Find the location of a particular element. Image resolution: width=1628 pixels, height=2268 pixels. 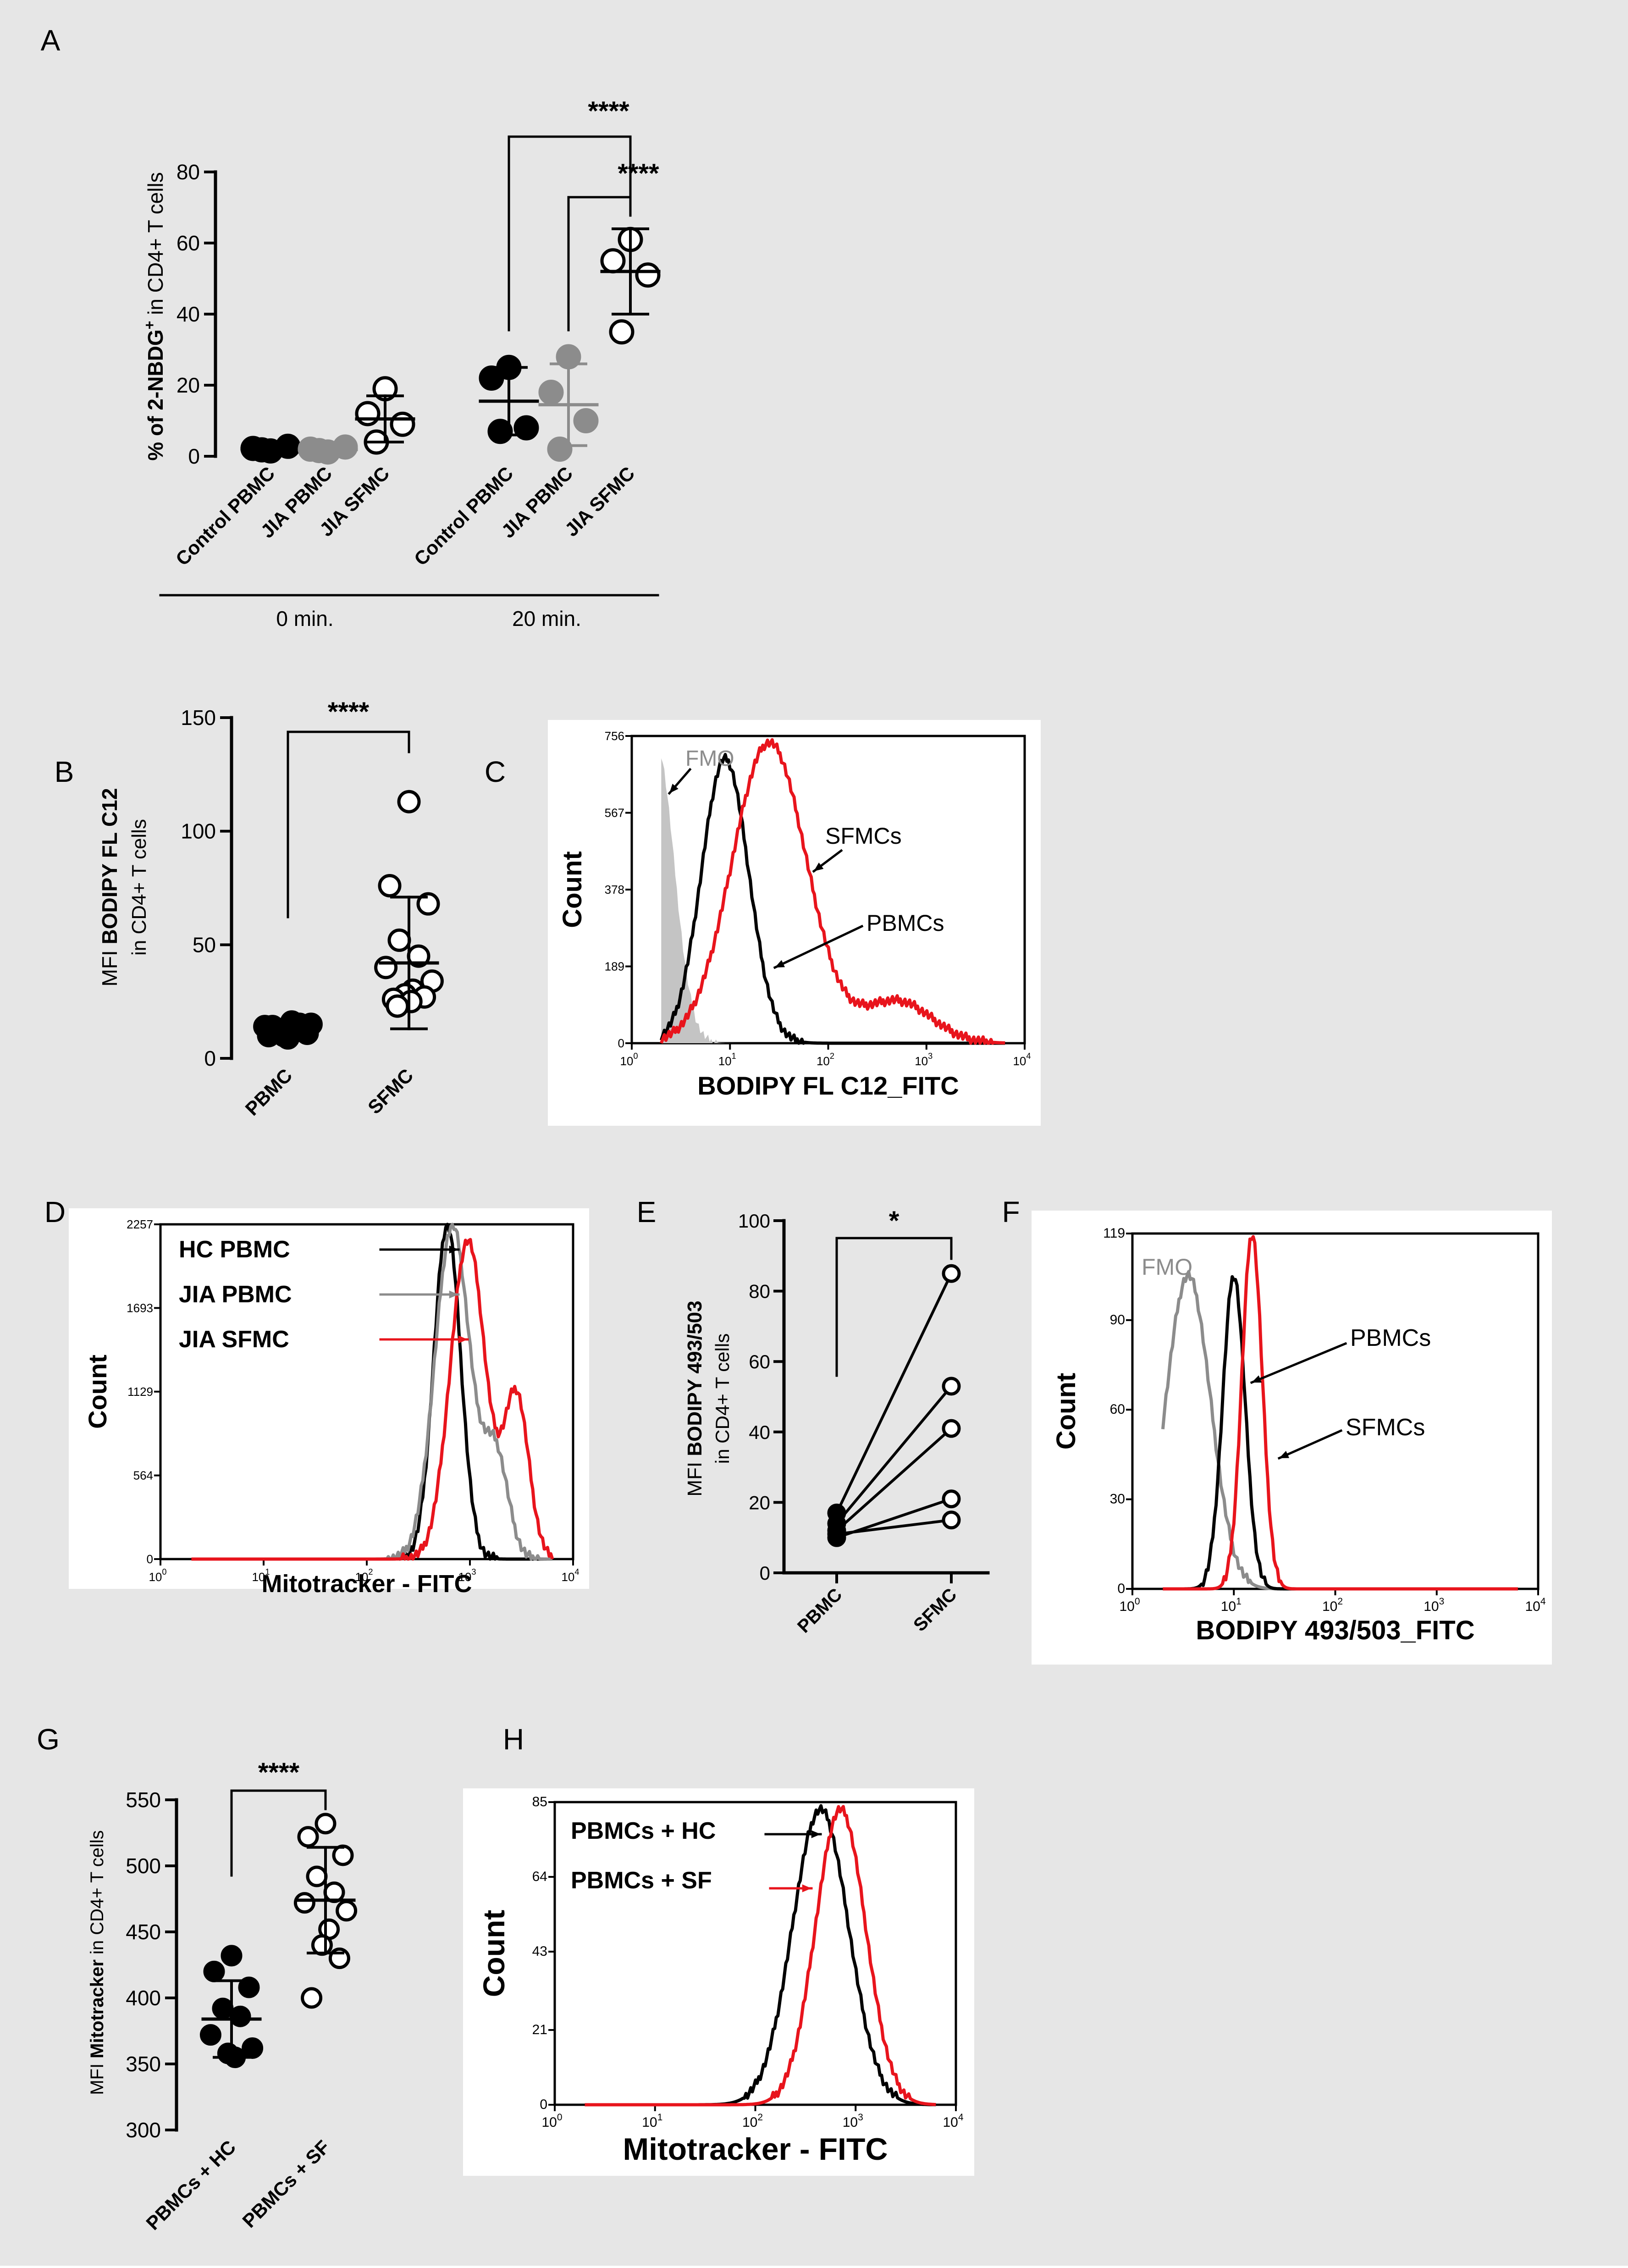

y-axis-label: MFI Mitotracker in CD4+ T cells is located at coordinates (97, 1962).